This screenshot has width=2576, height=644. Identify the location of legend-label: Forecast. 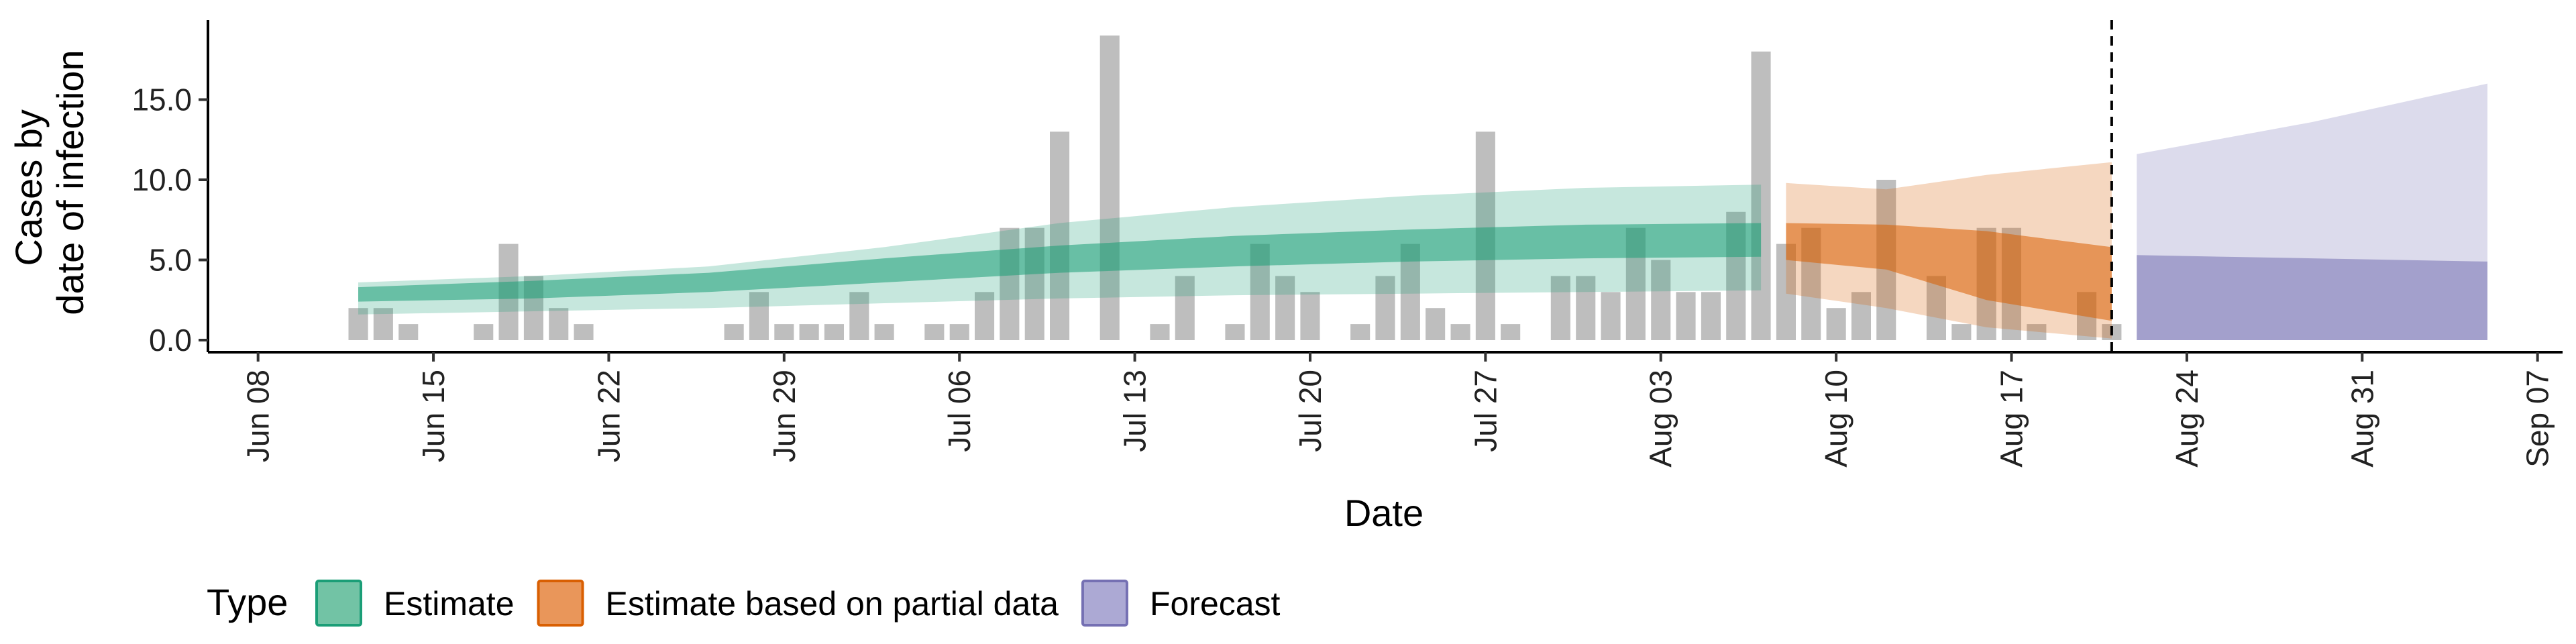
(1215, 604).